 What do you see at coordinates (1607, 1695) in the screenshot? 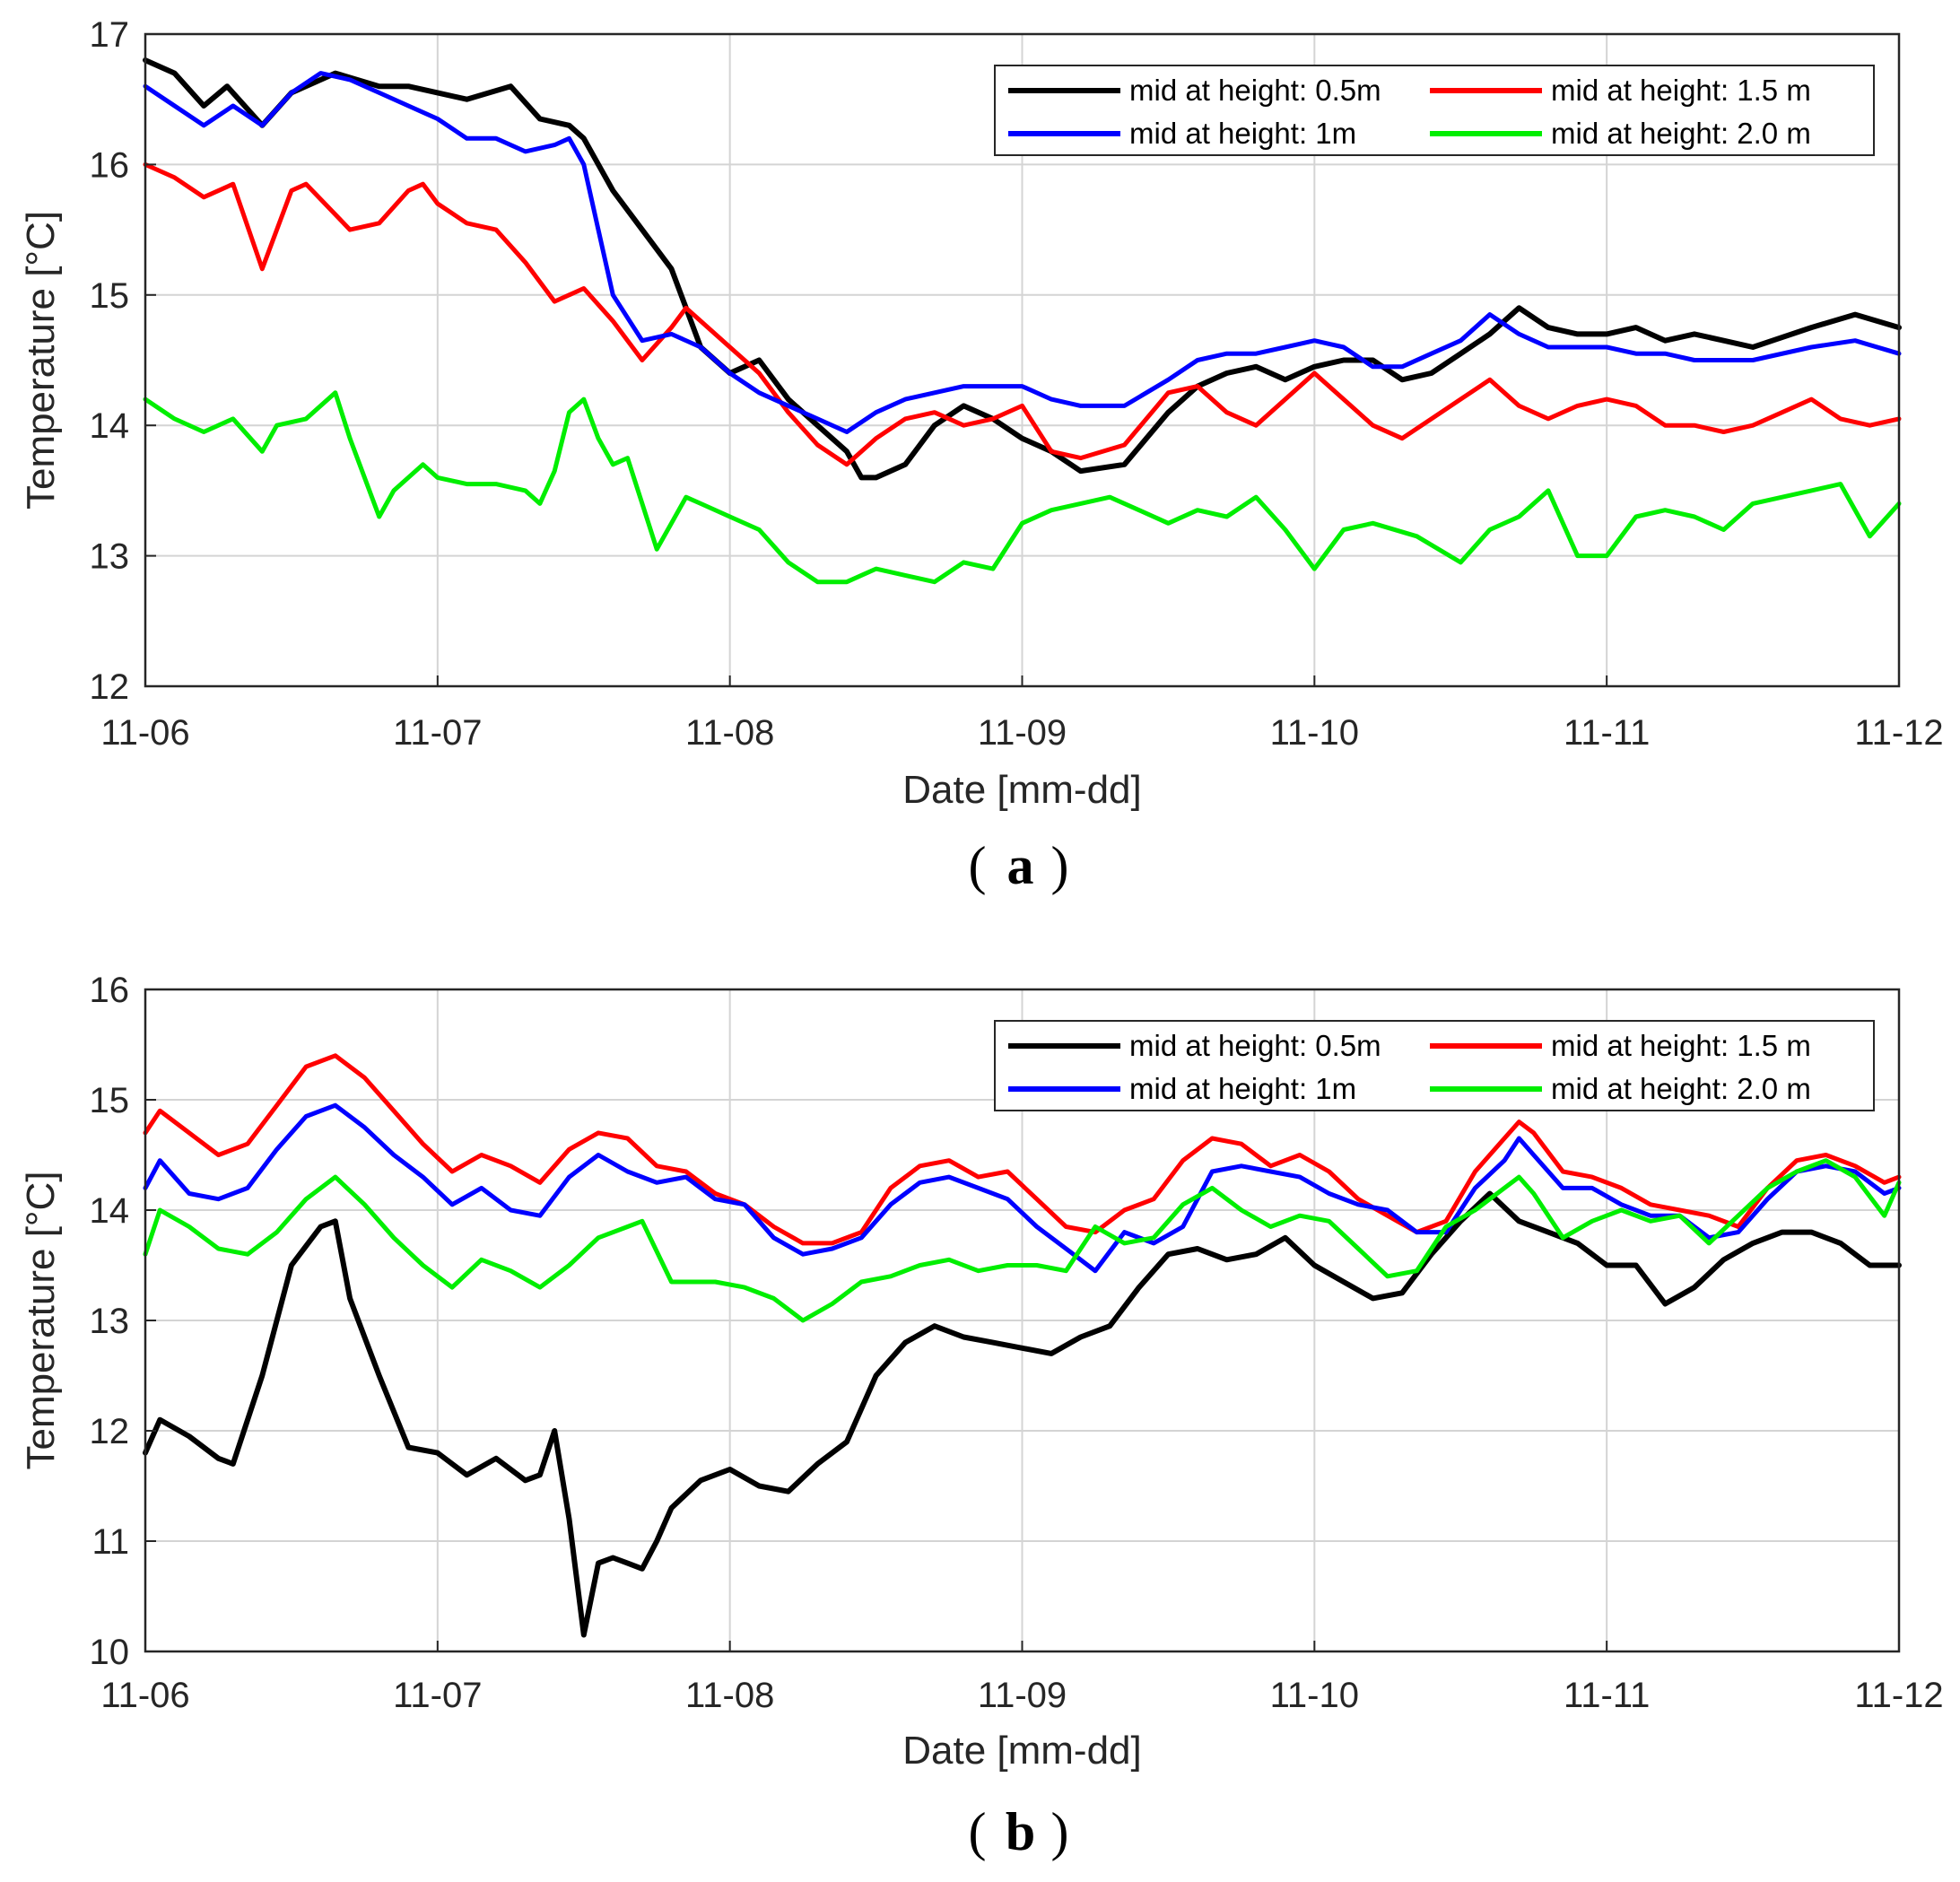
I see `panel-b-x-tick-label: 11-11` at bounding box center [1607, 1695].